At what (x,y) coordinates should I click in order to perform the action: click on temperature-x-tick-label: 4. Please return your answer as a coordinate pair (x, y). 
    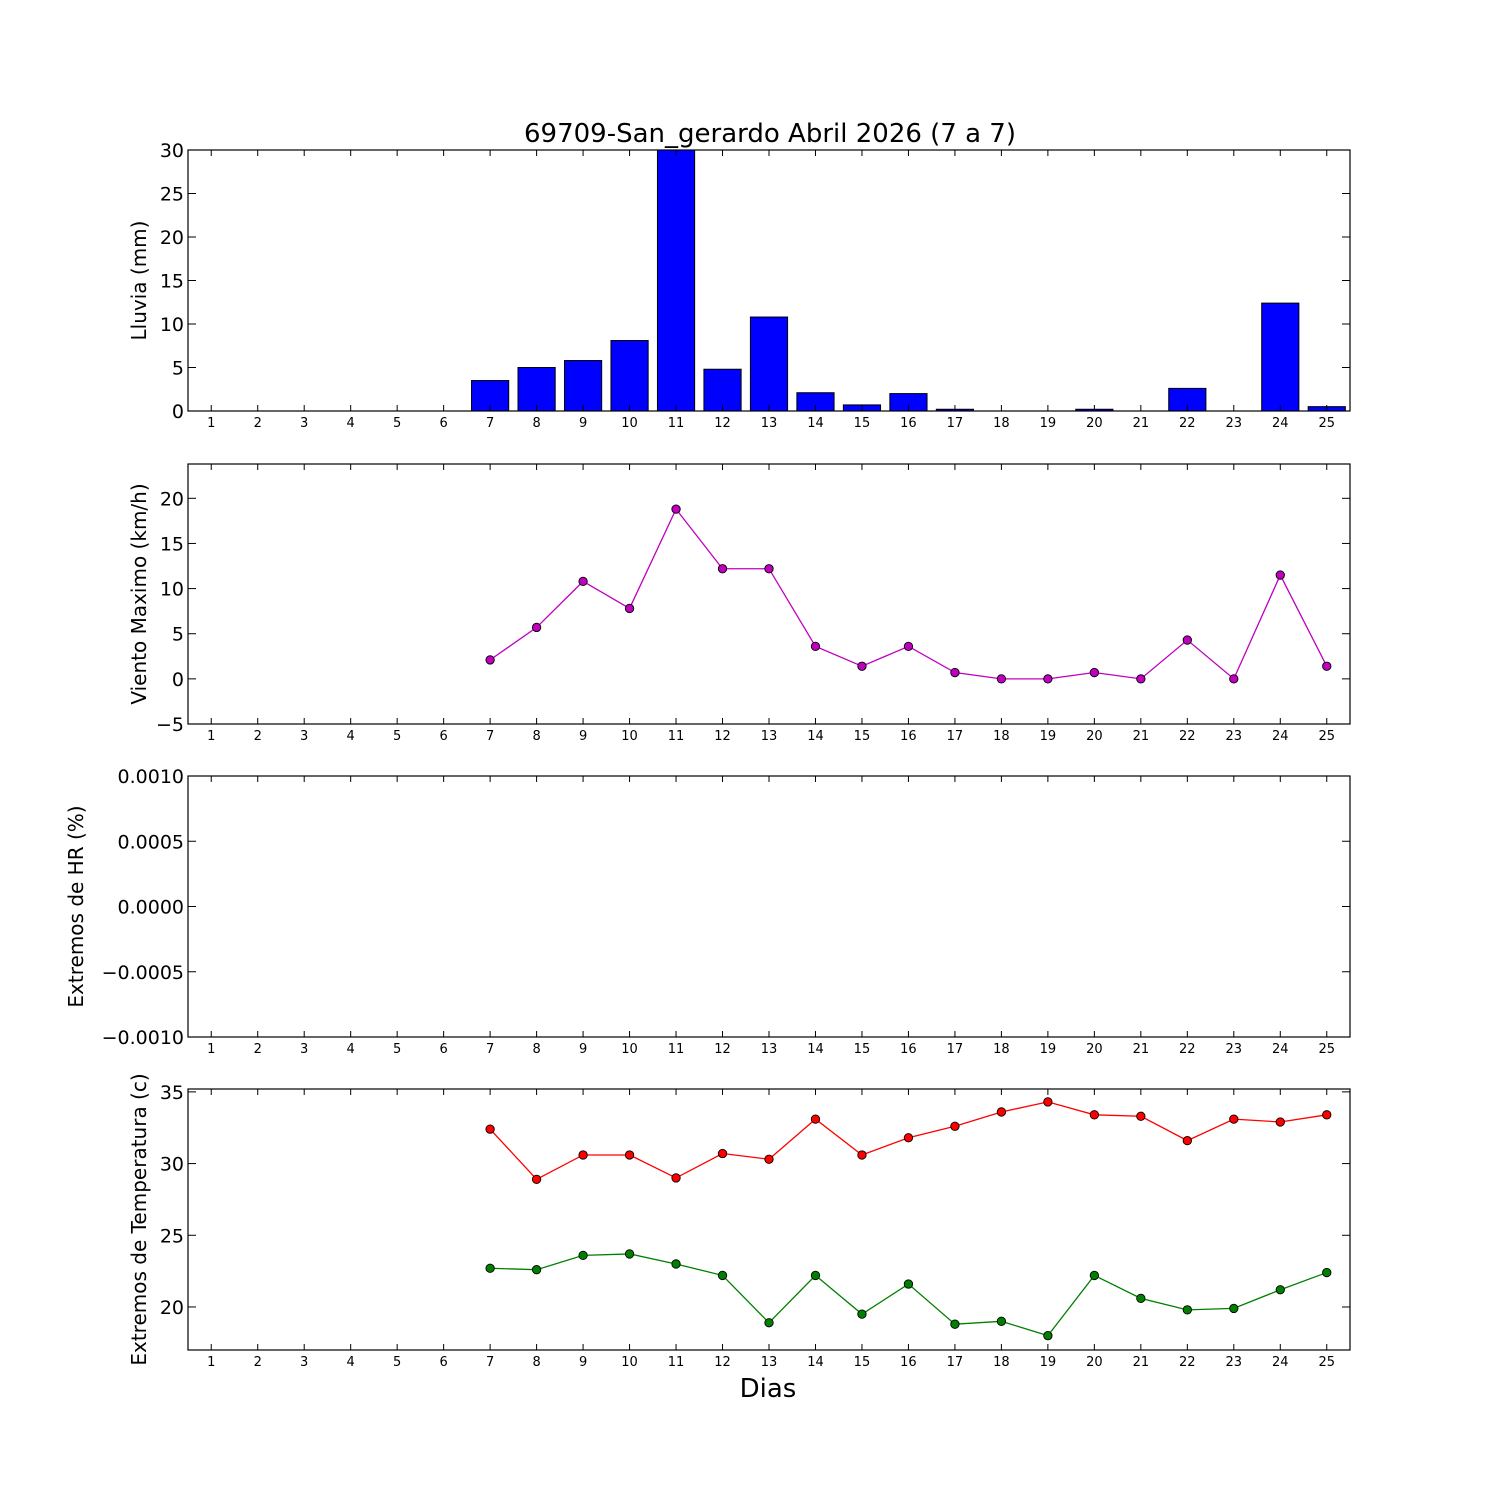
    Looking at the image, I should click on (351, 1362).